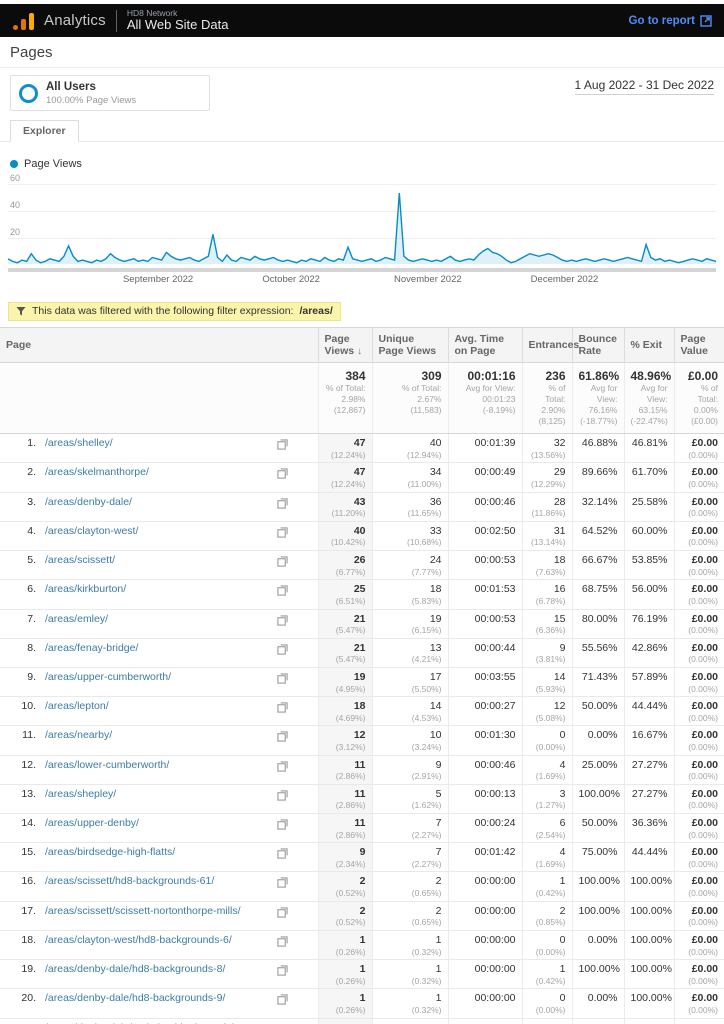  What do you see at coordinates (25, 1023) in the screenshot?
I see `row-index: 21.` at bounding box center [25, 1023].